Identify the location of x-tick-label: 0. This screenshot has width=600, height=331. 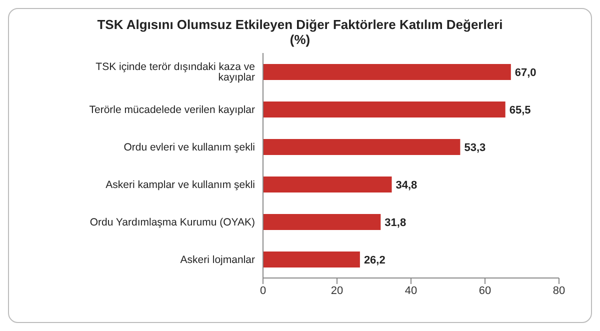
(263, 290).